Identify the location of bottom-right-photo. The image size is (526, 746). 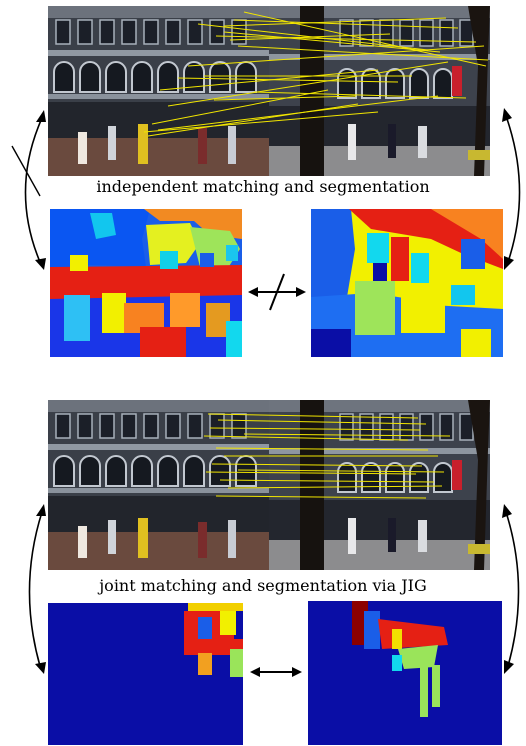
(379, 485).